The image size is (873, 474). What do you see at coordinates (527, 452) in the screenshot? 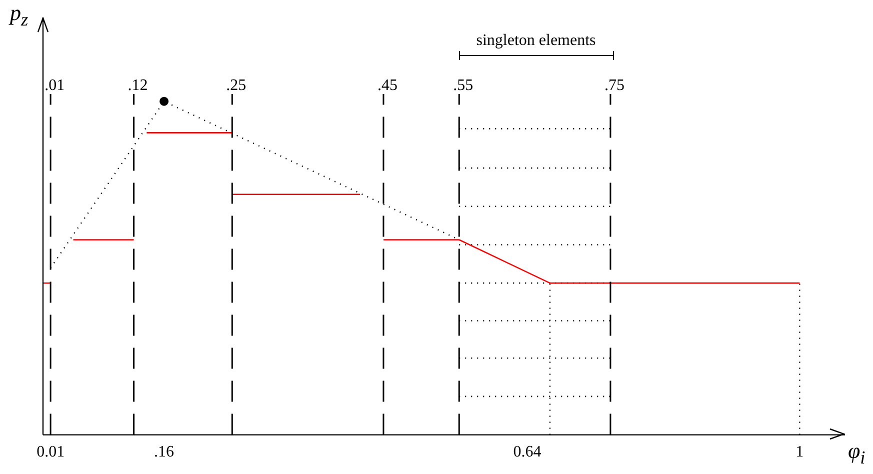
I see `x-tick-label: 0.64` at bounding box center [527, 452].